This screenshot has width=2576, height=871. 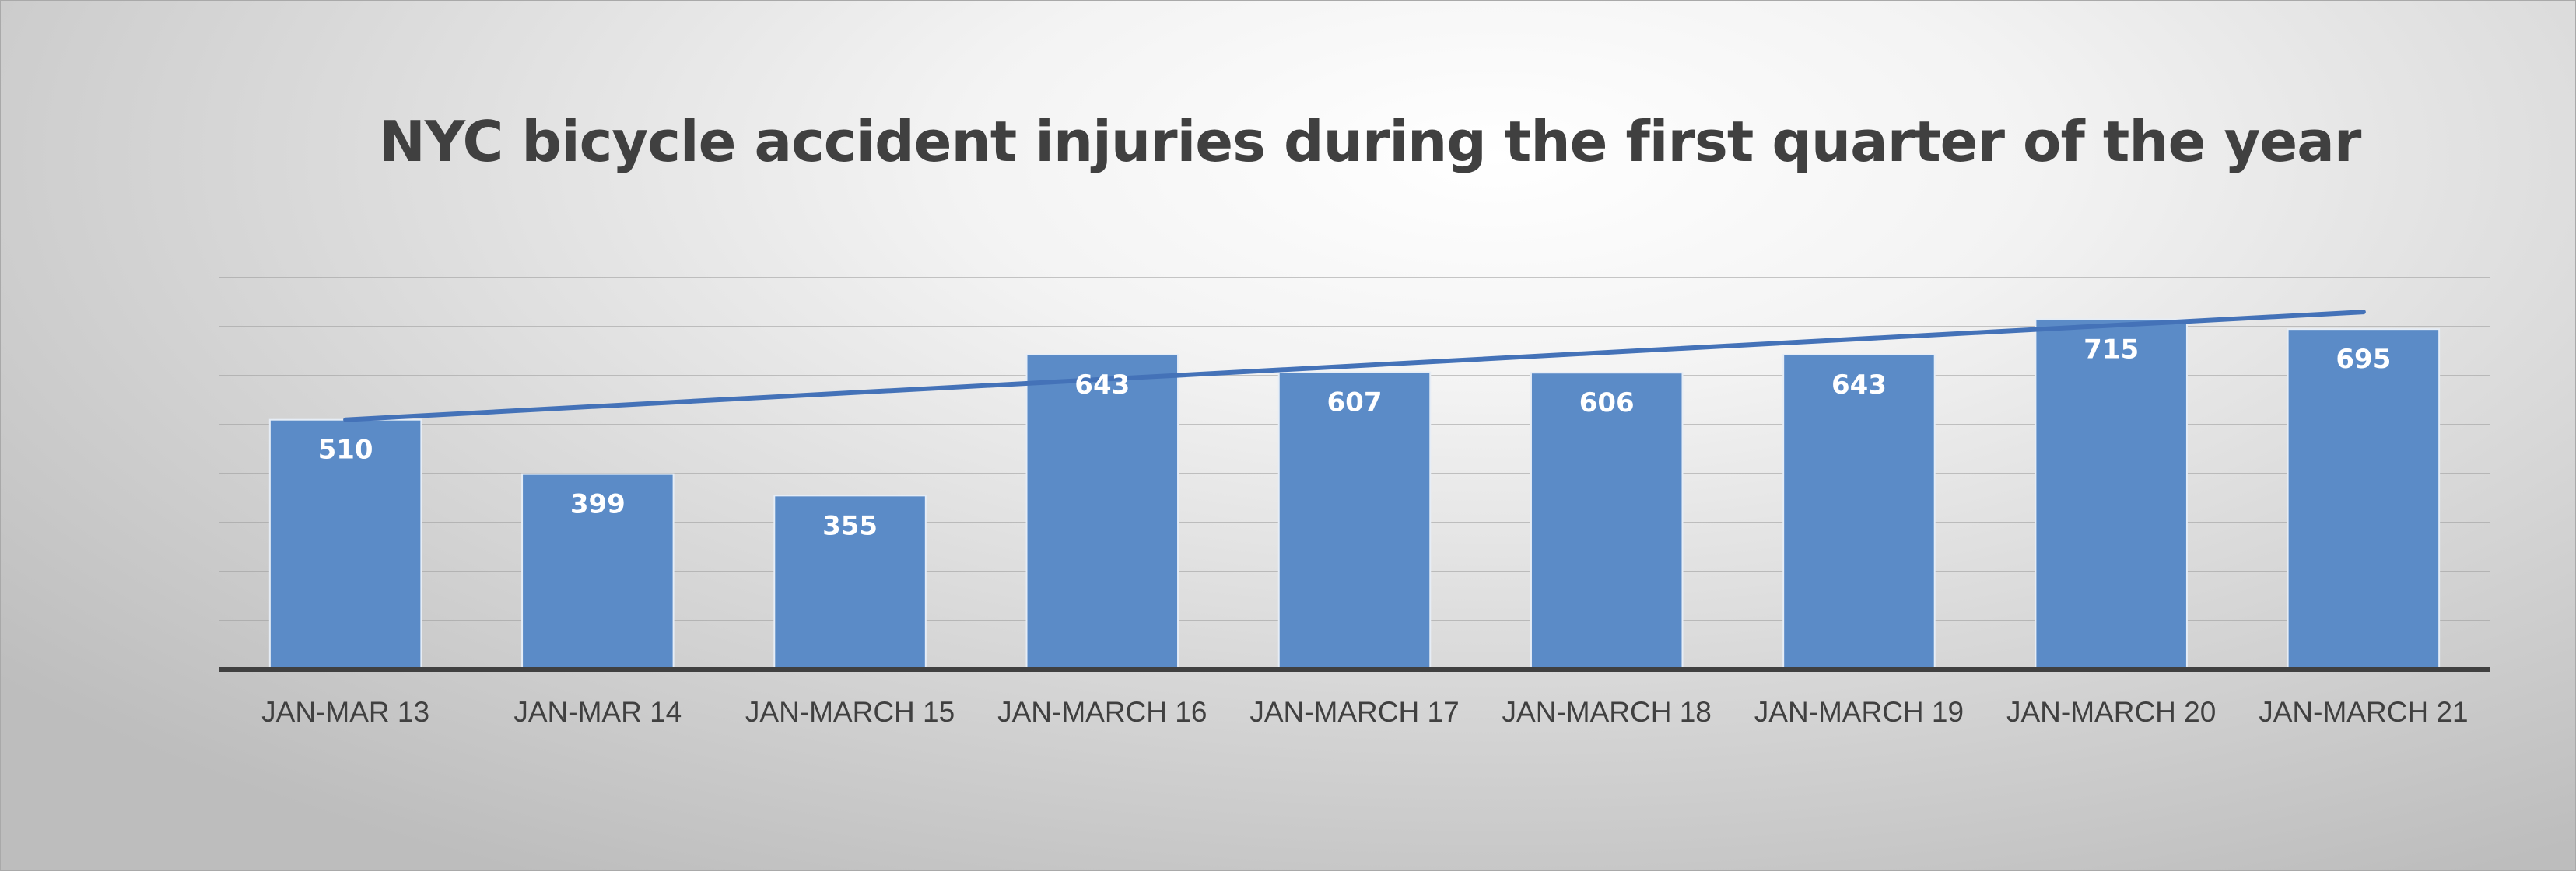 I want to click on x-tick-label: JAN-MARCH 19, so click(x=1859, y=712).